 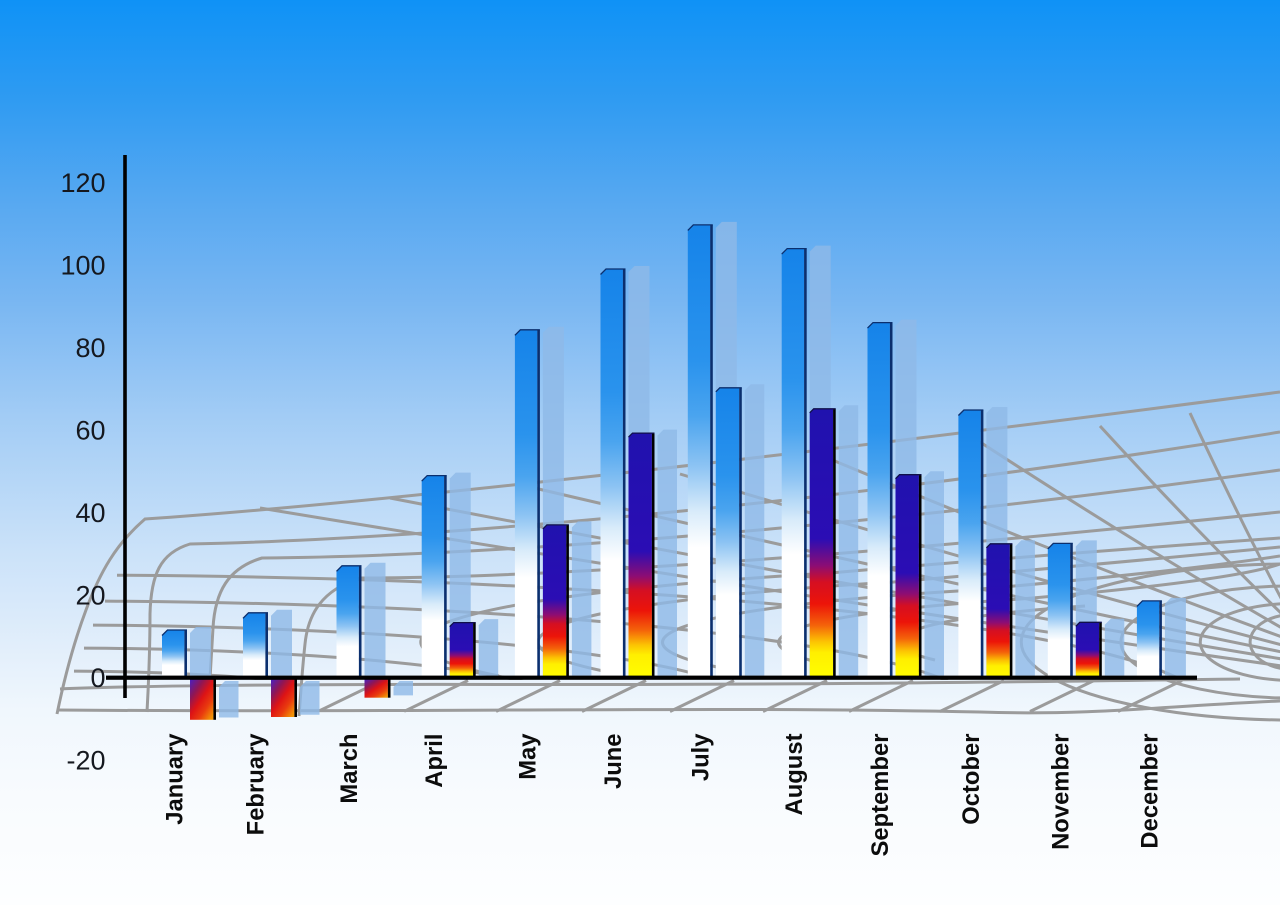 I want to click on svg-text: 0, so click(x=97, y=678).